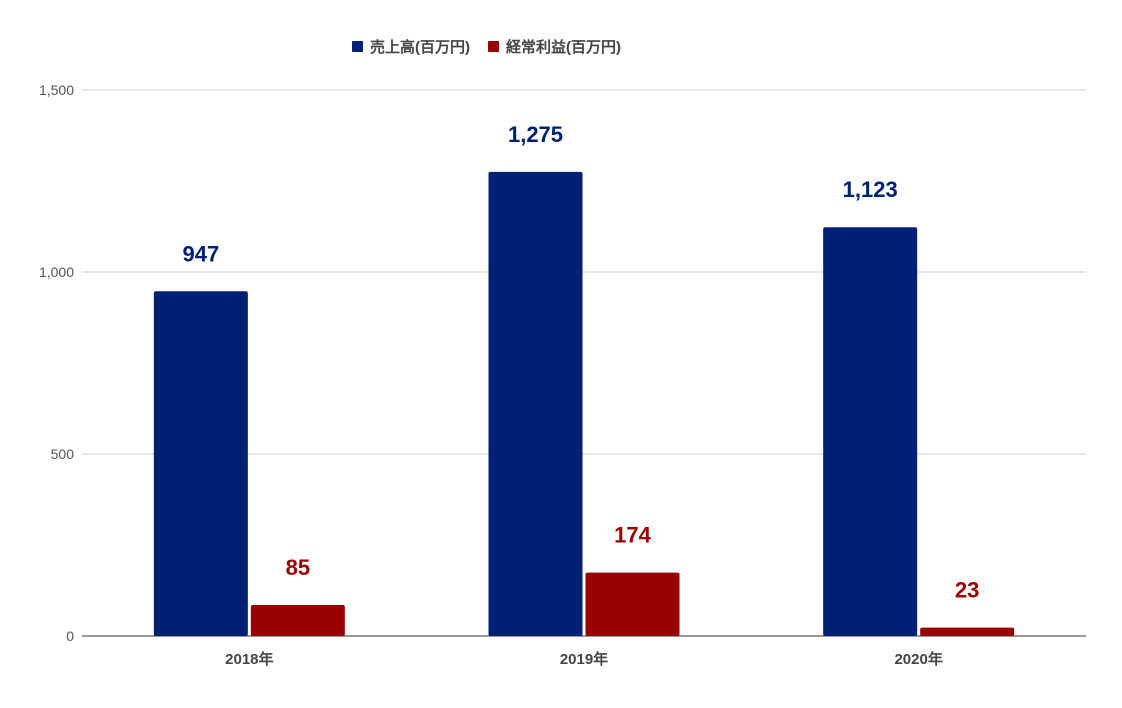  What do you see at coordinates (584, 659) in the screenshot?
I see `x-tick-label: 2019年` at bounding box center [584, 659].